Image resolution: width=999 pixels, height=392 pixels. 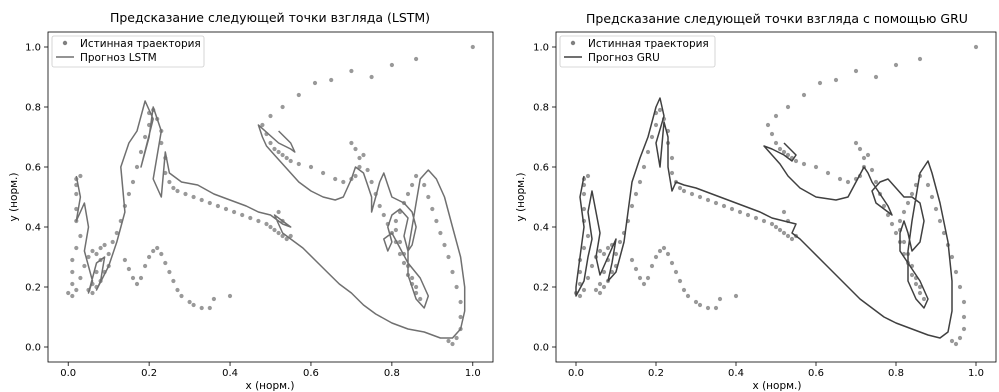 I want to click on legend-label-pred: Прогноз LSTM, so click(x=118, y=58).